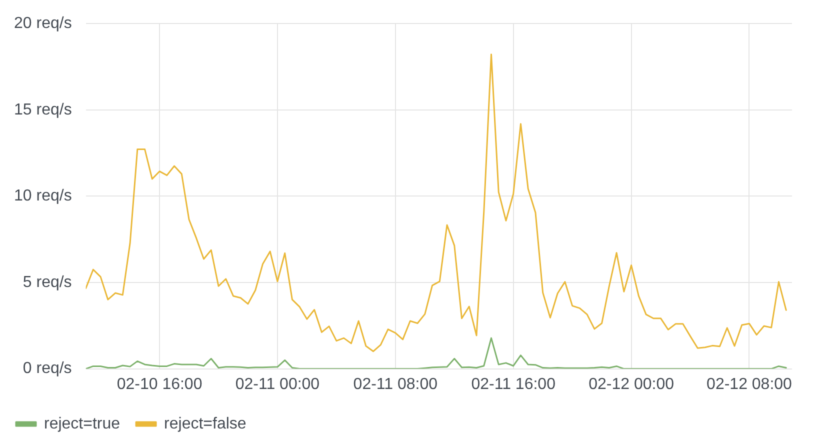  I want to click on x-tick-label: 02-11 00:00, so click(277, 384).